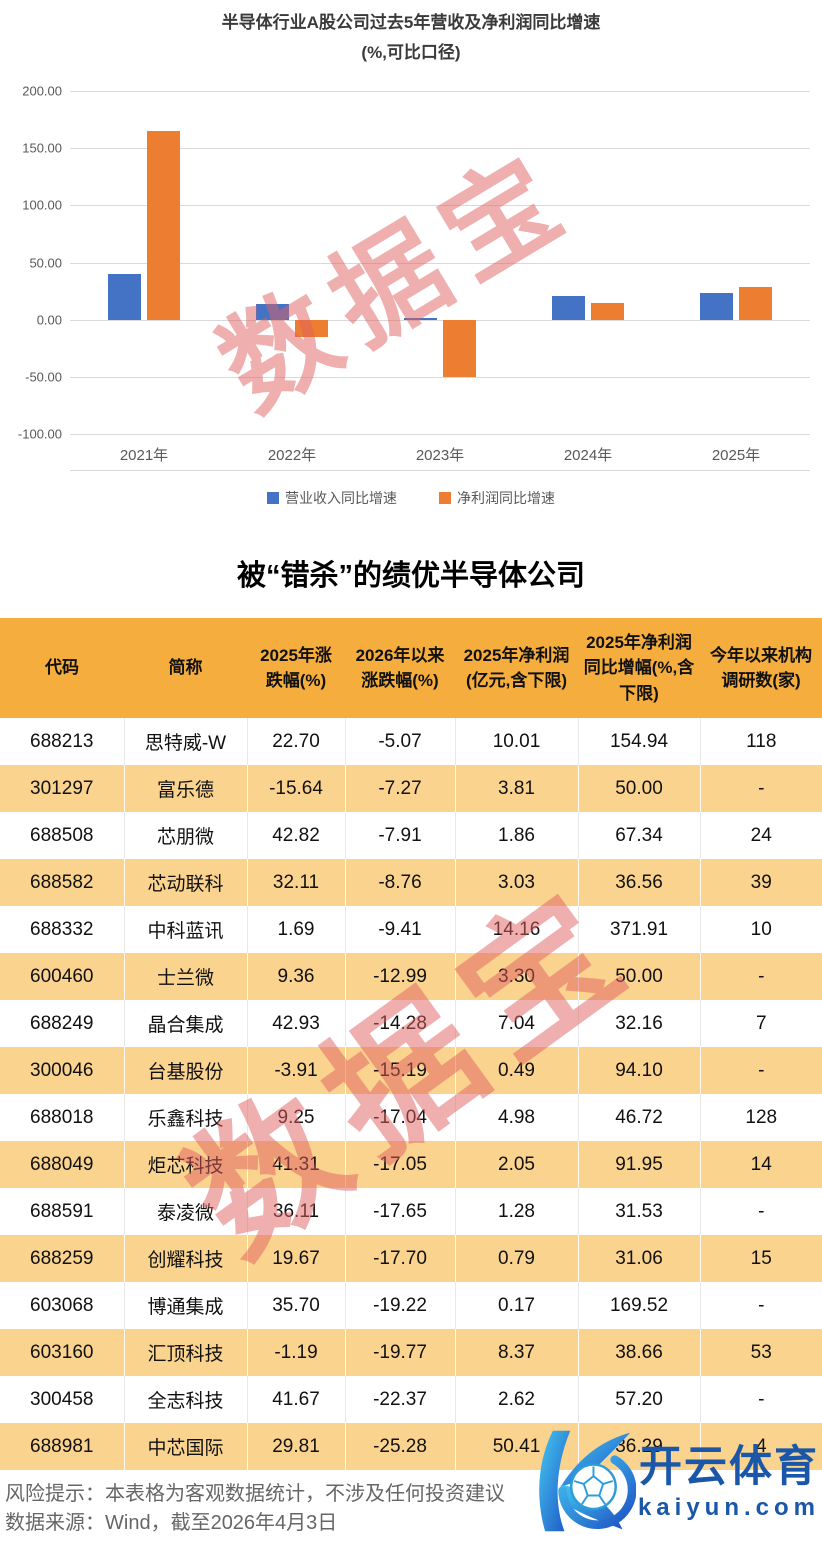 The width and height of the screenshot is (822, 1548). I want to click on table-cell: 10, so click(761, 929).